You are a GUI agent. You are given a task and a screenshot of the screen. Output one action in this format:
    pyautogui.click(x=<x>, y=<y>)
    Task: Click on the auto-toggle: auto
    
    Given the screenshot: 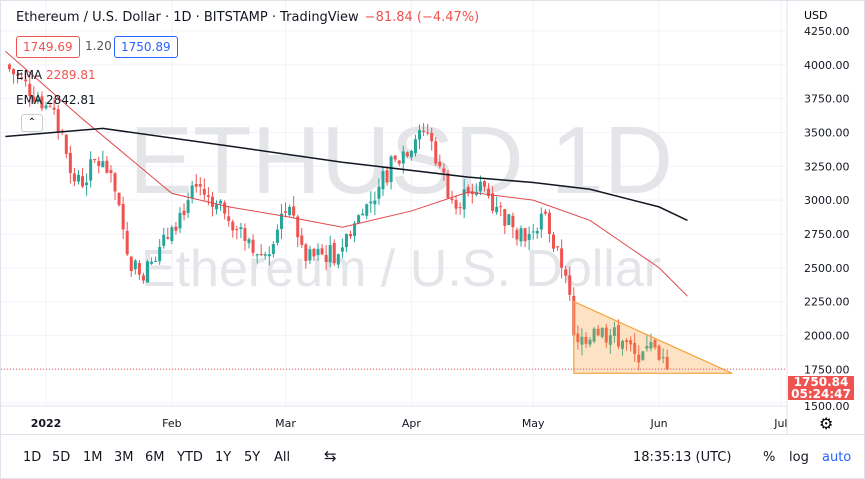 What is the action you would take?
    pyautogui.click(x=837, y=457)
    